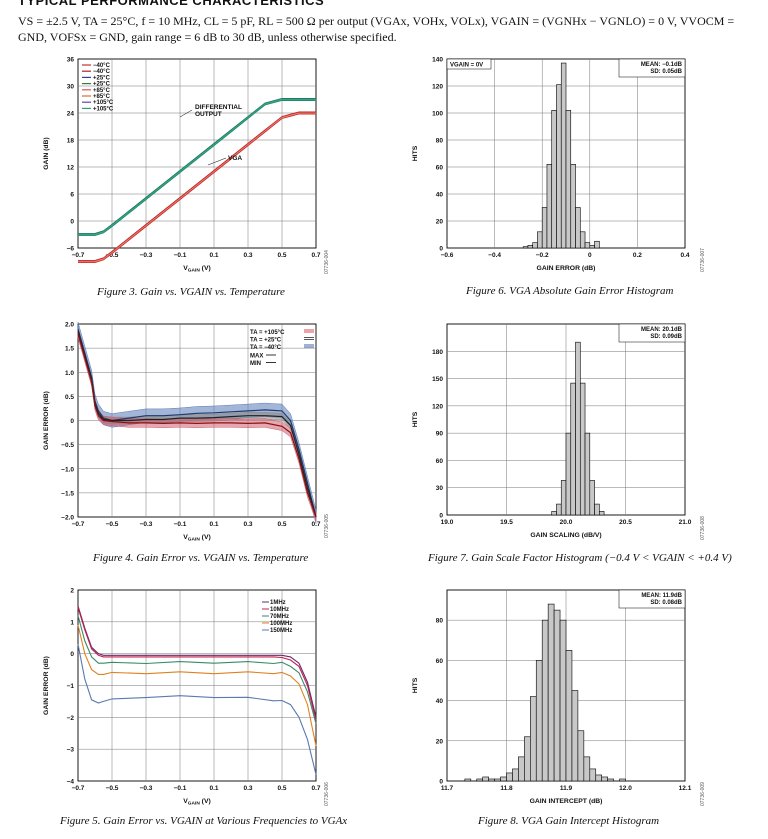  What do you see at coordinates (266, 348) in the screenshot?
I see `fig4-legend-label: TA = −40°C` at bounding box center [266, 348].